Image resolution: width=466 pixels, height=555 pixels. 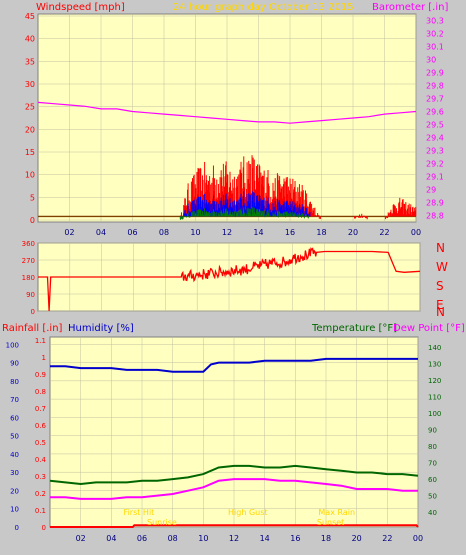 What do you see at coordinates (416, 232) in the screenshot?
I see `top-x-tick-label: 00` at bounding box center [416, 232].